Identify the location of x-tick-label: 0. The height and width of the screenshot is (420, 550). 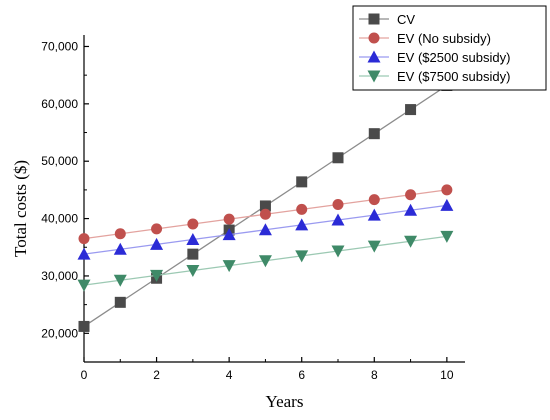
(84, 375).